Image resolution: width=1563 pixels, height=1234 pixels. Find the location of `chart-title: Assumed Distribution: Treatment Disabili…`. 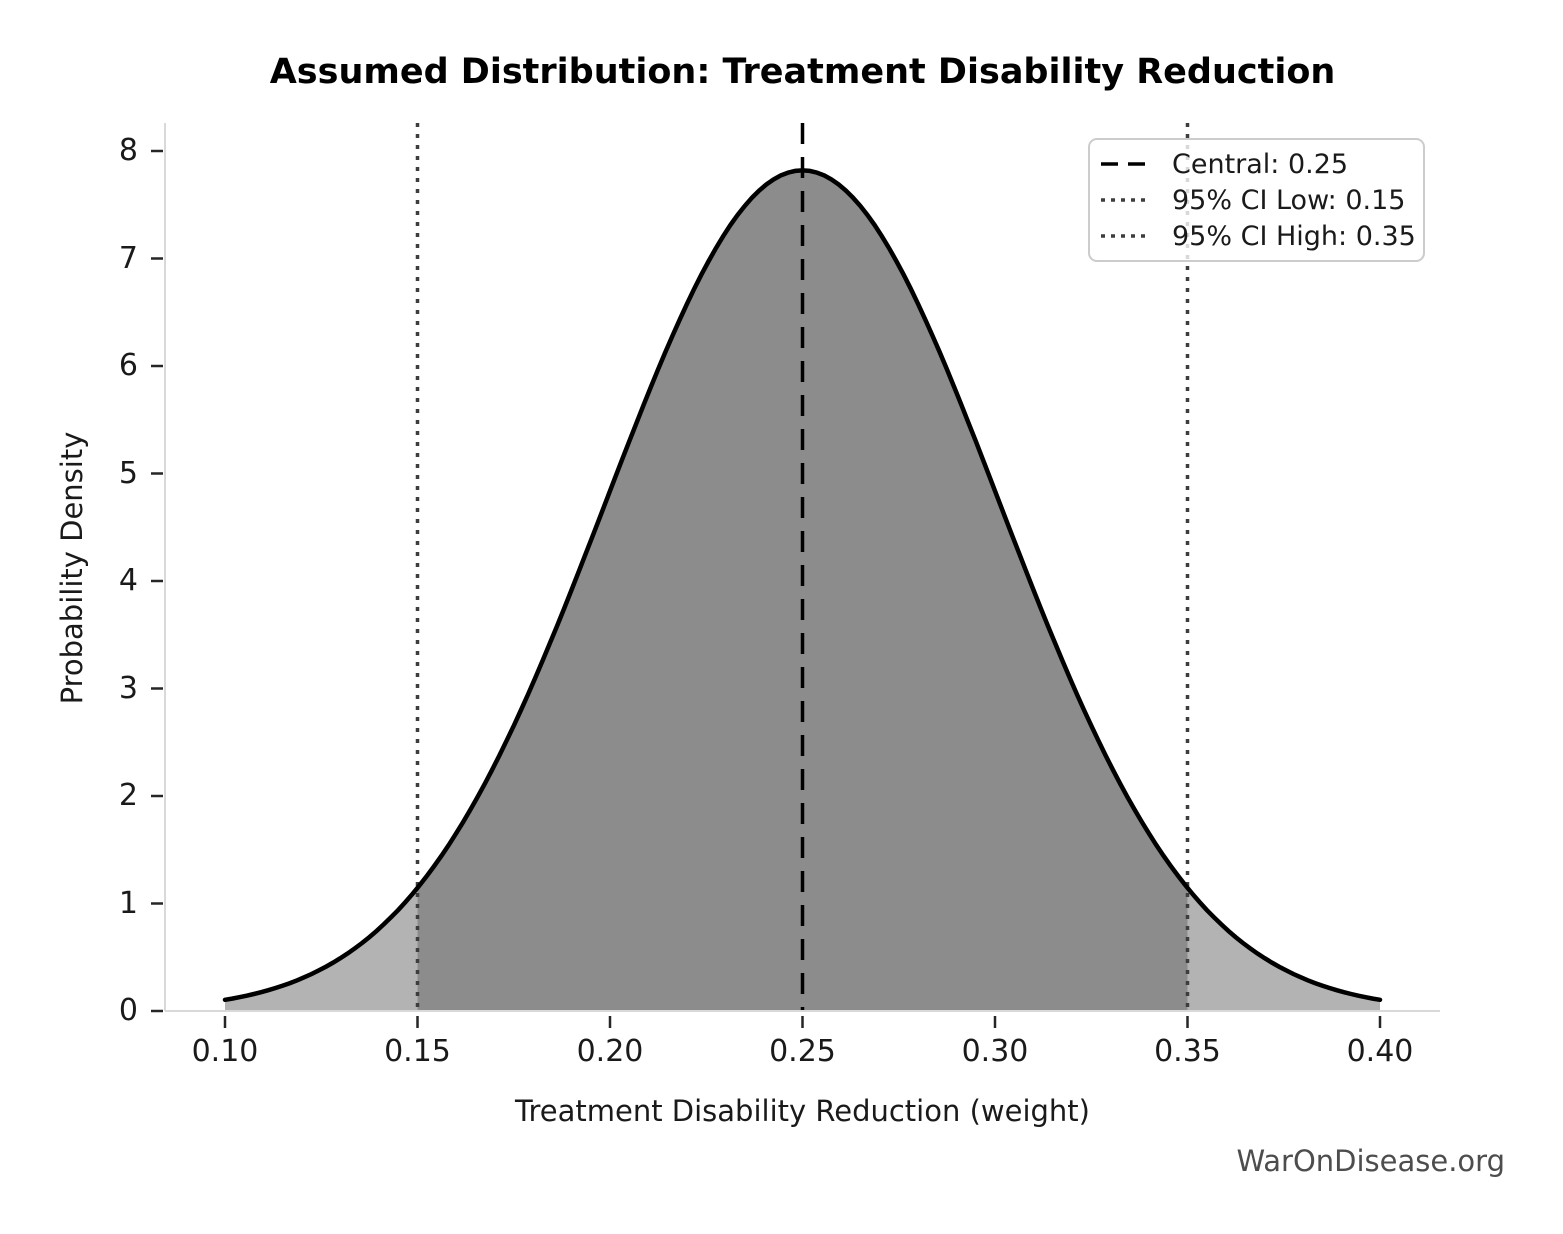

chart-title: Assumed Distribution: Treatment Disabili… is located at coordinates (802, 72).